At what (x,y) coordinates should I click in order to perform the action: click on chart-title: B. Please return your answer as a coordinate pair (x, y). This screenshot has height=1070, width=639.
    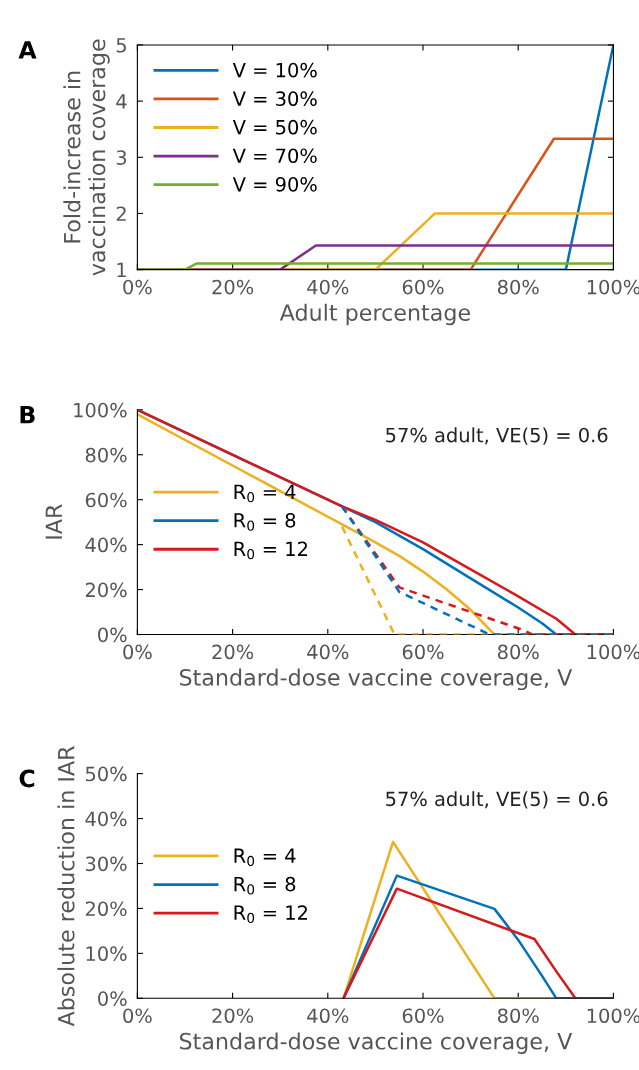
    Looking at the image, I should click on (27, 415).